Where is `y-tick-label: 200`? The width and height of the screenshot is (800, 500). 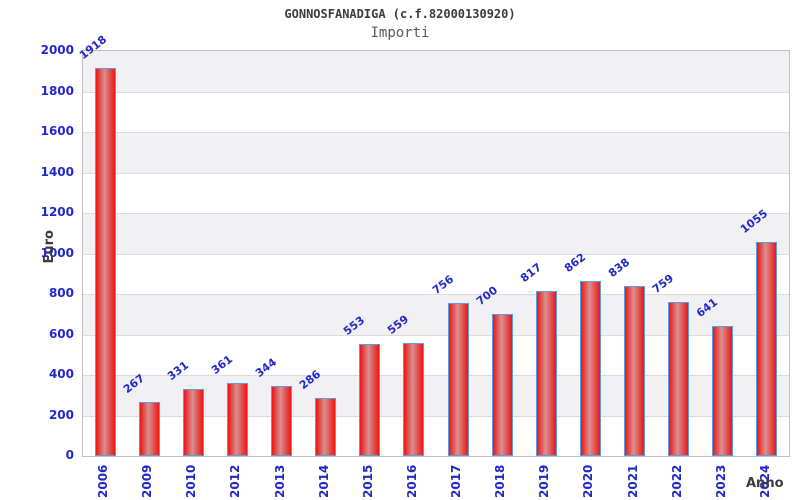
y-tick-label: 200 is located at coordinates (61, 414).